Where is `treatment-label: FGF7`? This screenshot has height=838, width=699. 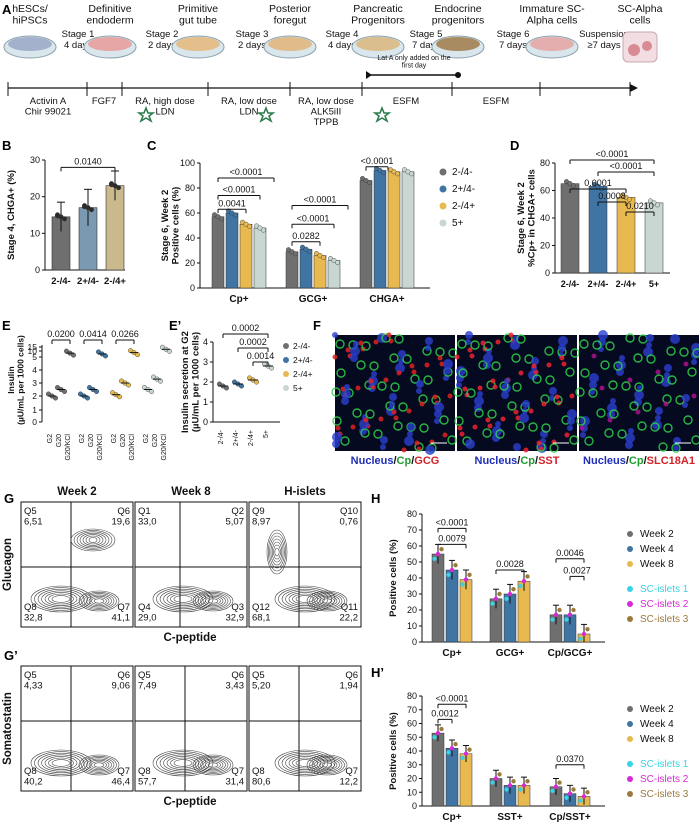 treatment-label: FGF7 is located at coordinates (104, 101).